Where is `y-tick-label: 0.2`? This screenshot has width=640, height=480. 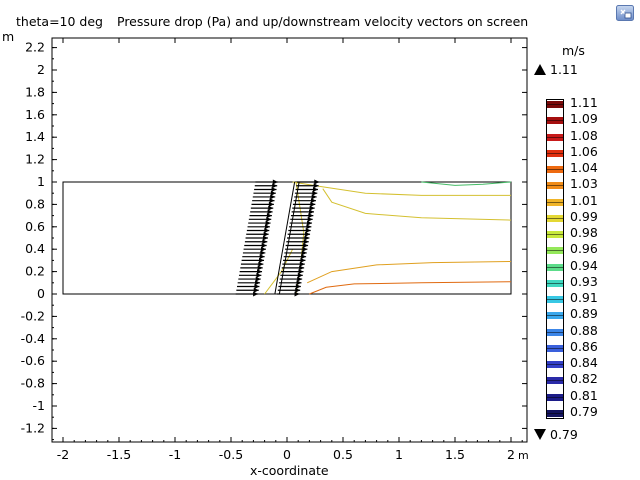
y-tick-label: 0.2 is located at coordinates (35, 271).